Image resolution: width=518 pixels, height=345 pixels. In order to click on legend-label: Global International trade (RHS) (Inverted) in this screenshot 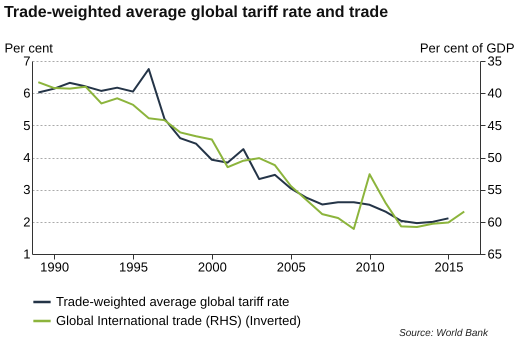, I will do `click(178, 320)`.